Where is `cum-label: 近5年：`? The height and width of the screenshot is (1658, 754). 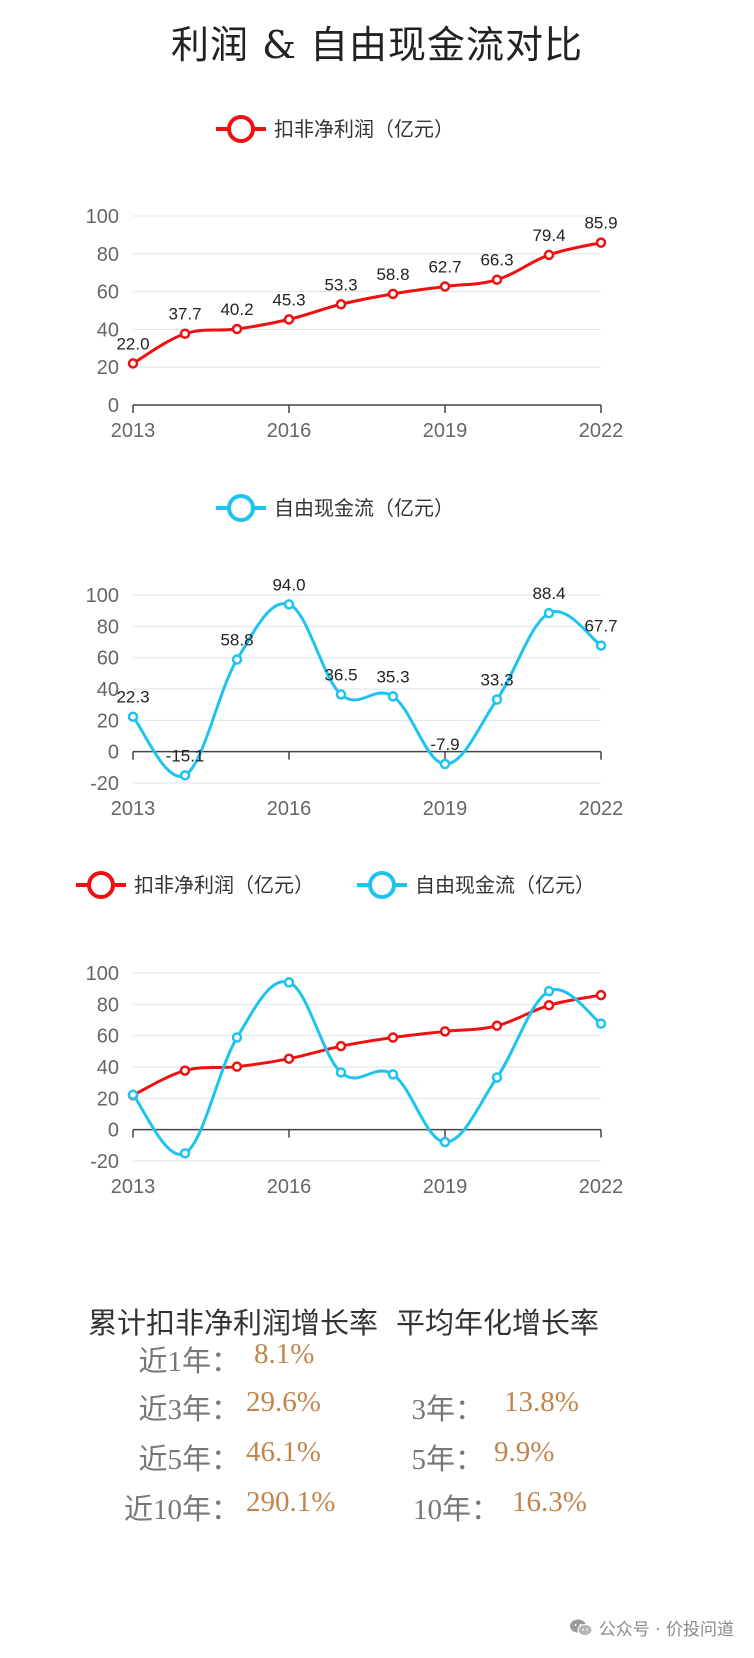 cum-label: 近5年： is located at coordinates (189, 1460).